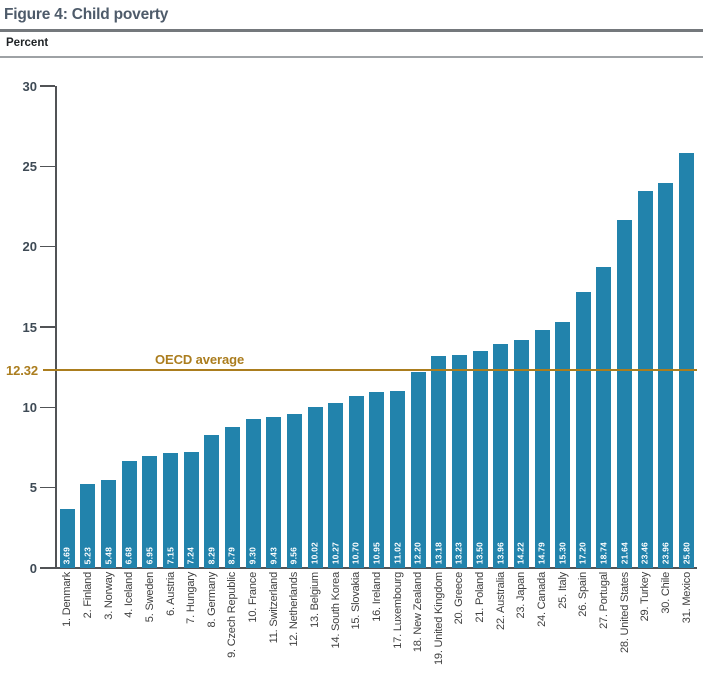  What do you see at coordinates (542, 633) in the screenshot?
I see `x-label-slot: 24. Canada` at bounding box center [542, 633].